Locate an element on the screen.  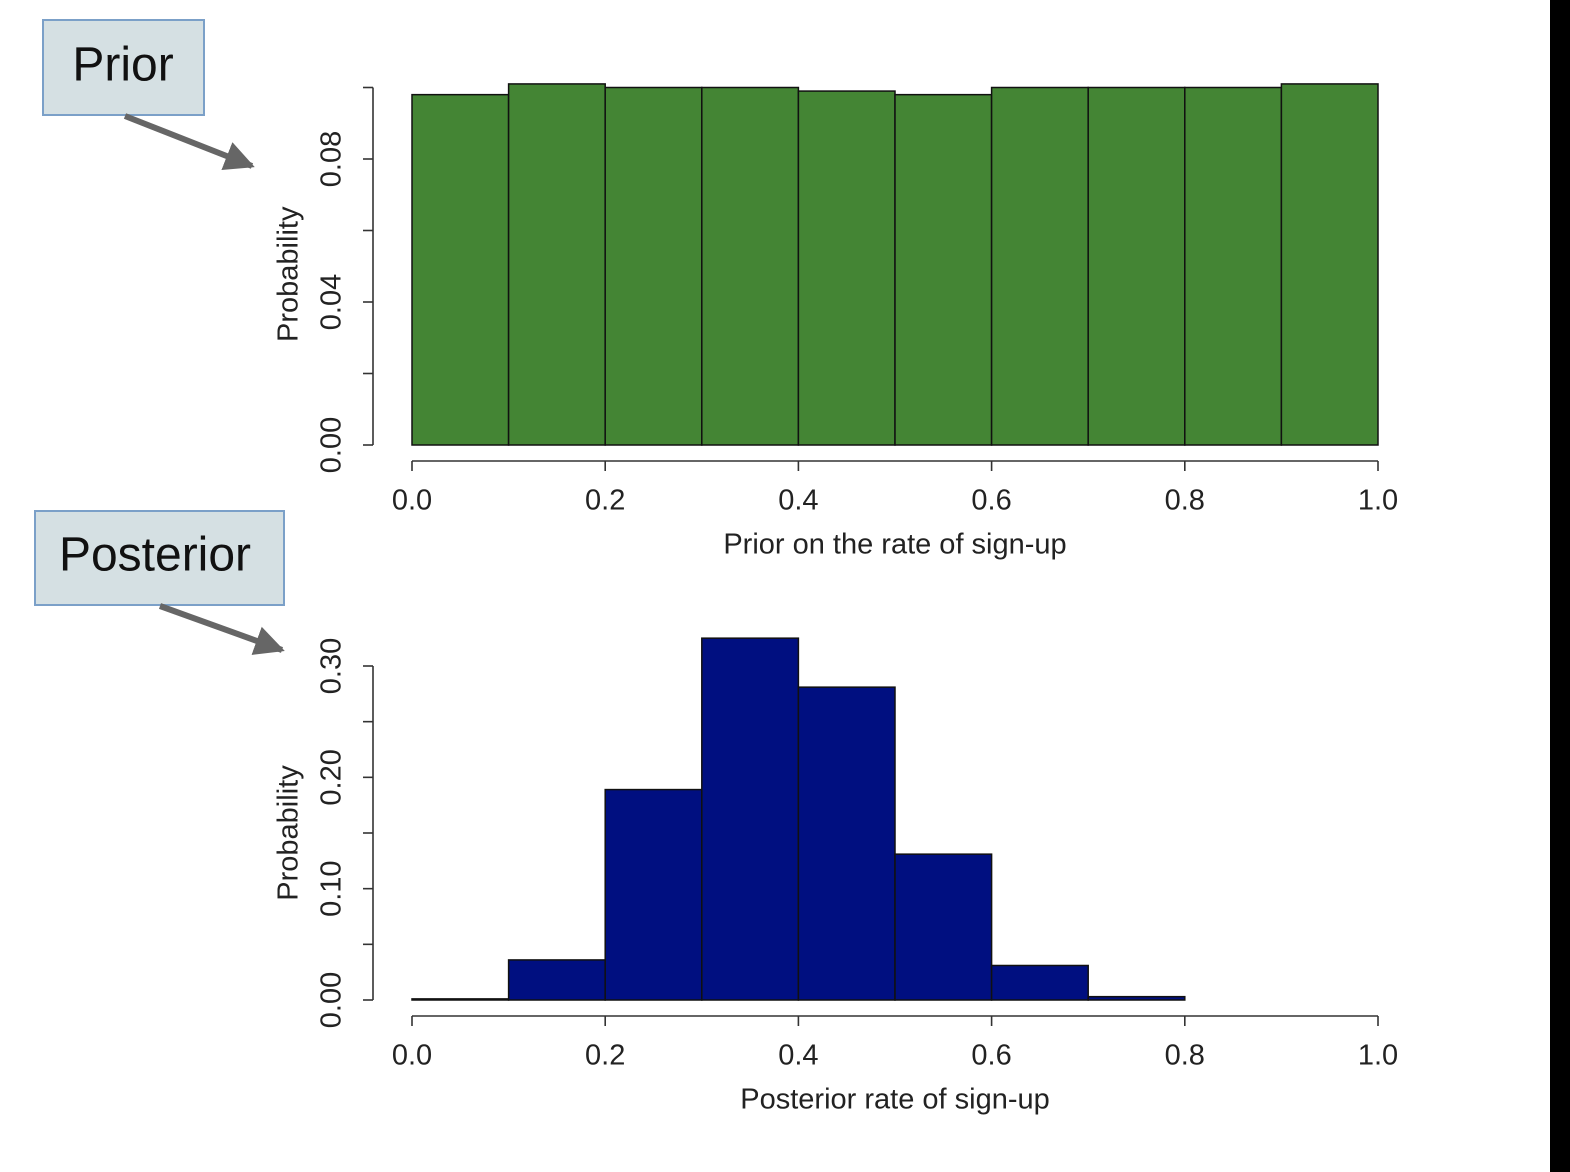
x-axis-label: Prior on the rate of sign-up is located at coordinates (894, 545).